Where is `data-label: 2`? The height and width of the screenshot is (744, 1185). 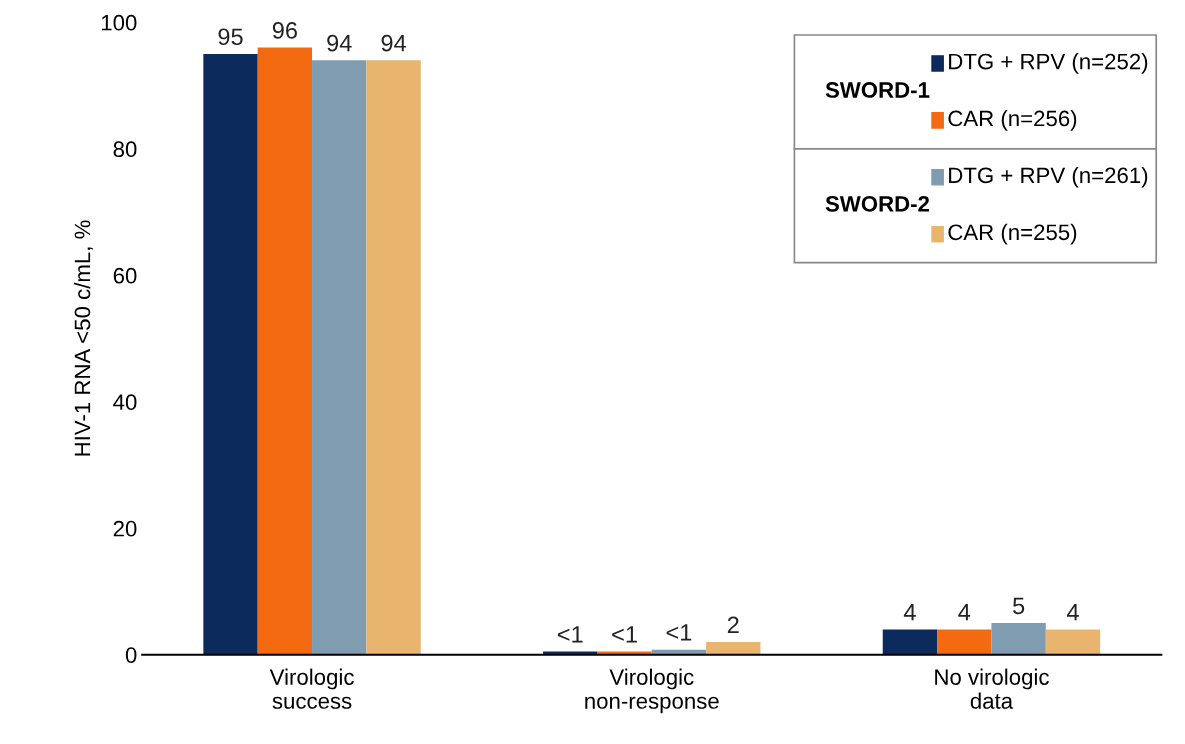
data-label: 2 is located at coordinates (733, 625).